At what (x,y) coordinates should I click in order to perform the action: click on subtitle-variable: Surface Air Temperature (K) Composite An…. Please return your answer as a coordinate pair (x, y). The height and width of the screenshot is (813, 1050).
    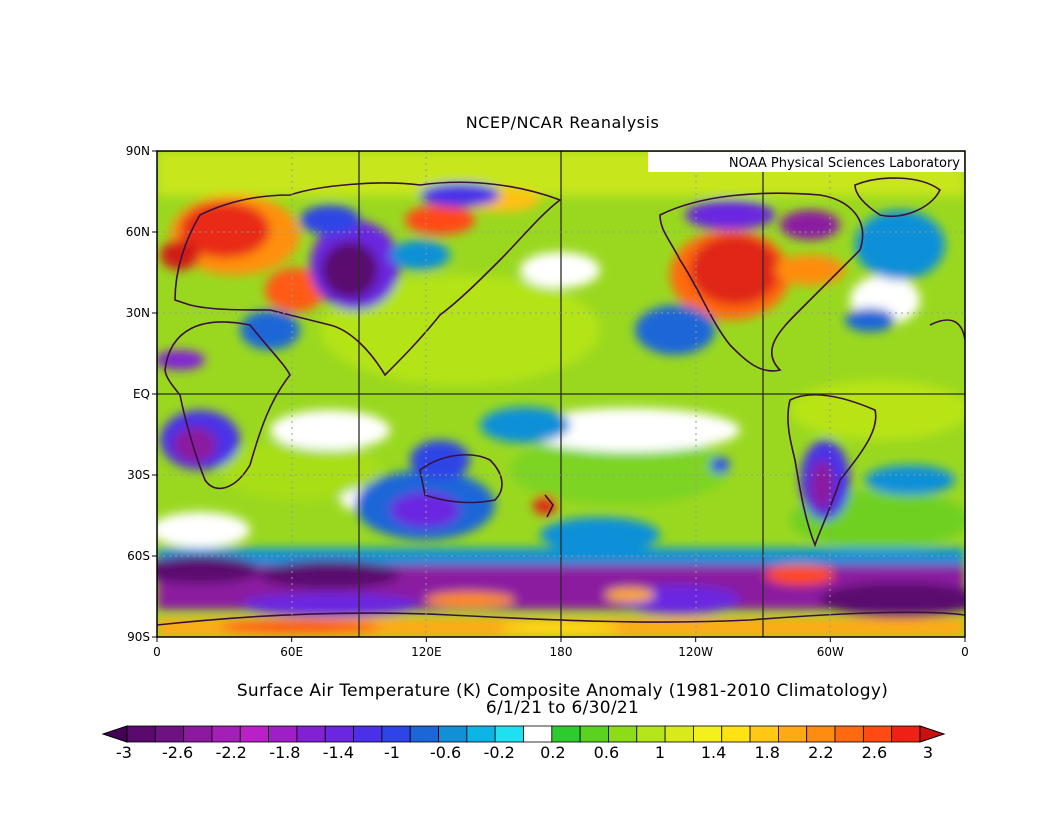
    Looking at the image, I should click on (562, 691).